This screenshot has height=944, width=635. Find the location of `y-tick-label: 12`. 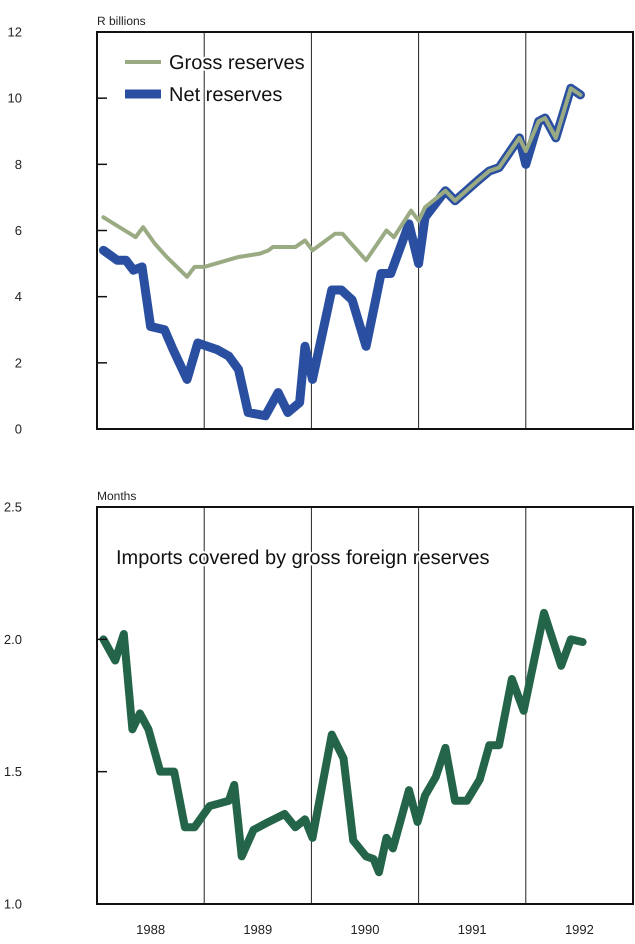

y-tick-label: 12 is located at coordinates (15, 32).